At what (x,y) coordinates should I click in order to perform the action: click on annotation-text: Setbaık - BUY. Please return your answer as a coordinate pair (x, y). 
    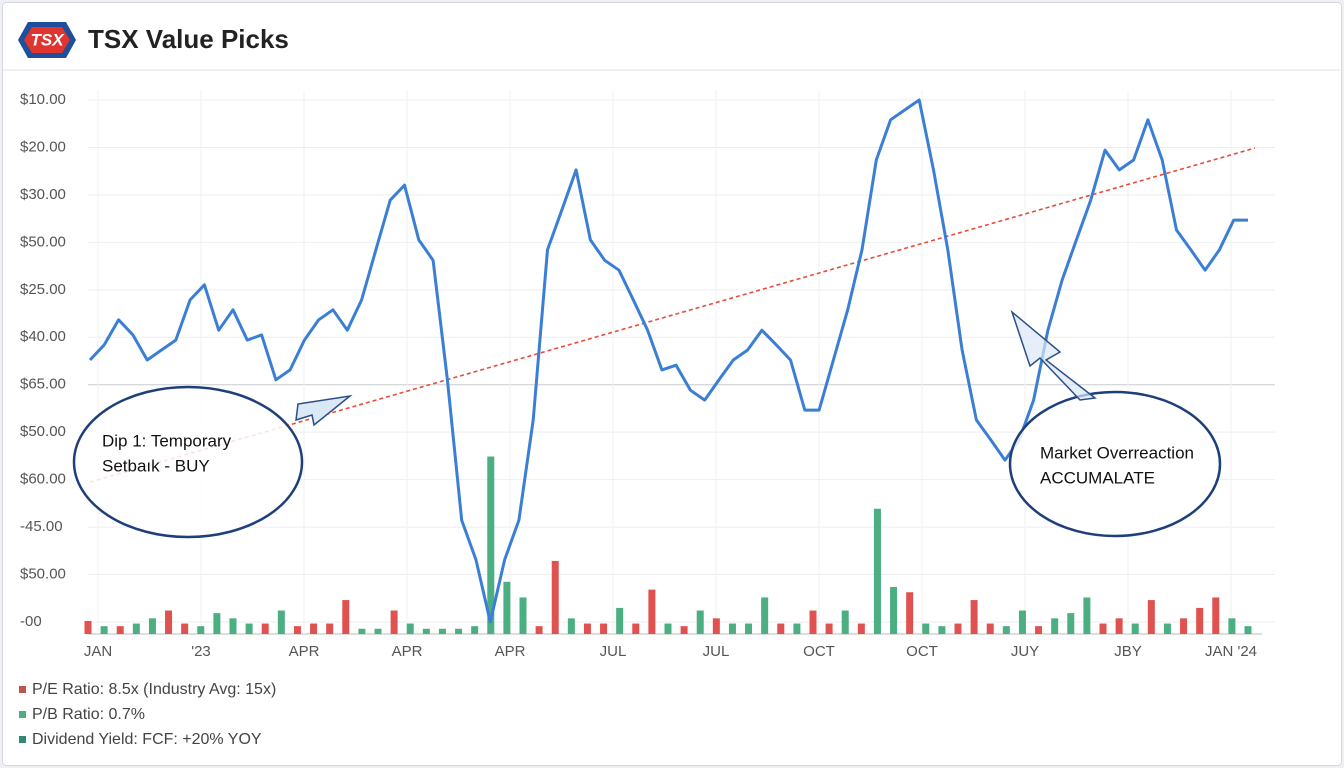
    Looking at the image, I should click on (156, 465).